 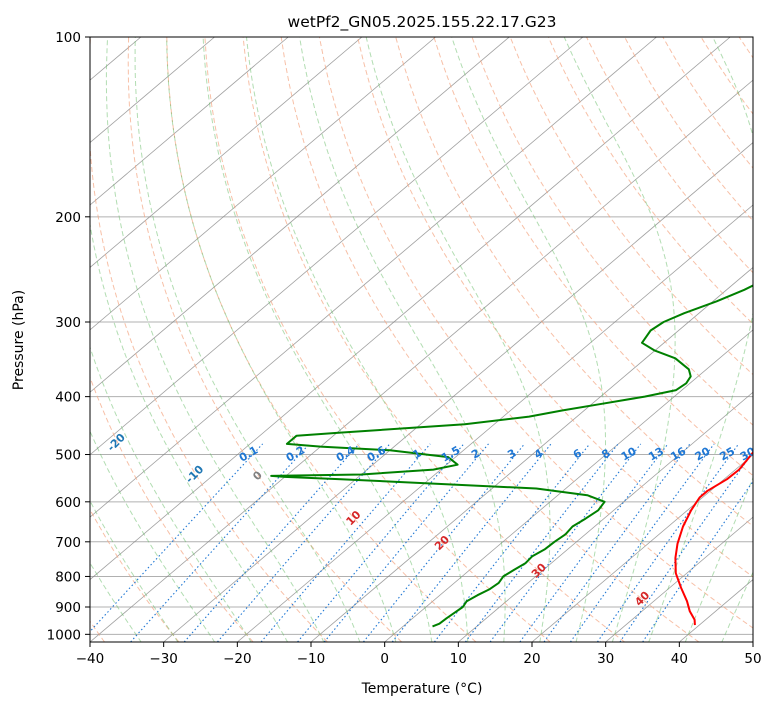 I want to click on x-tick-label: −10, so click(x=311, y=659).